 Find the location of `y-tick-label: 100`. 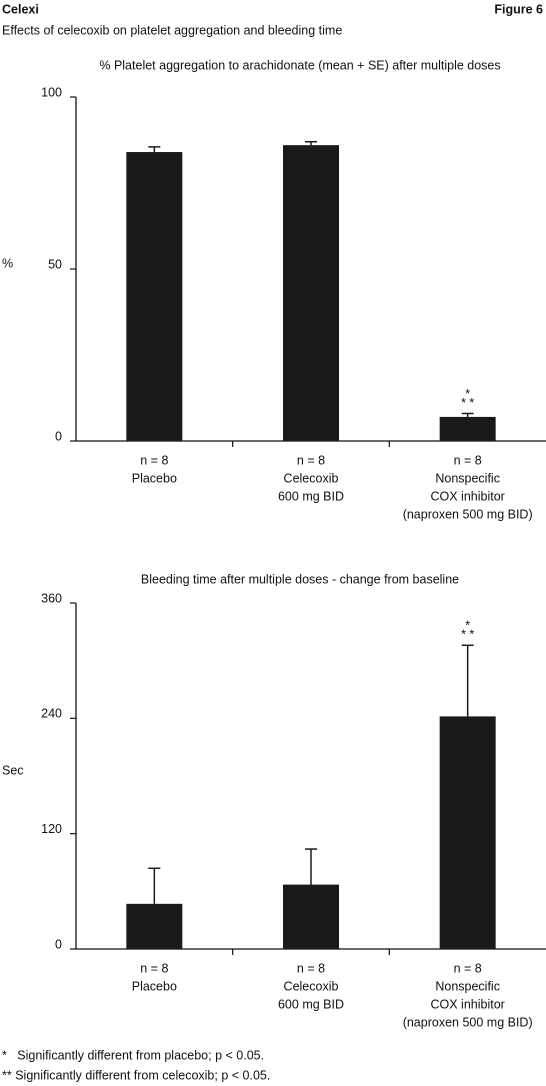

y-tick-label: 100 is located at coordinates (51, 92).